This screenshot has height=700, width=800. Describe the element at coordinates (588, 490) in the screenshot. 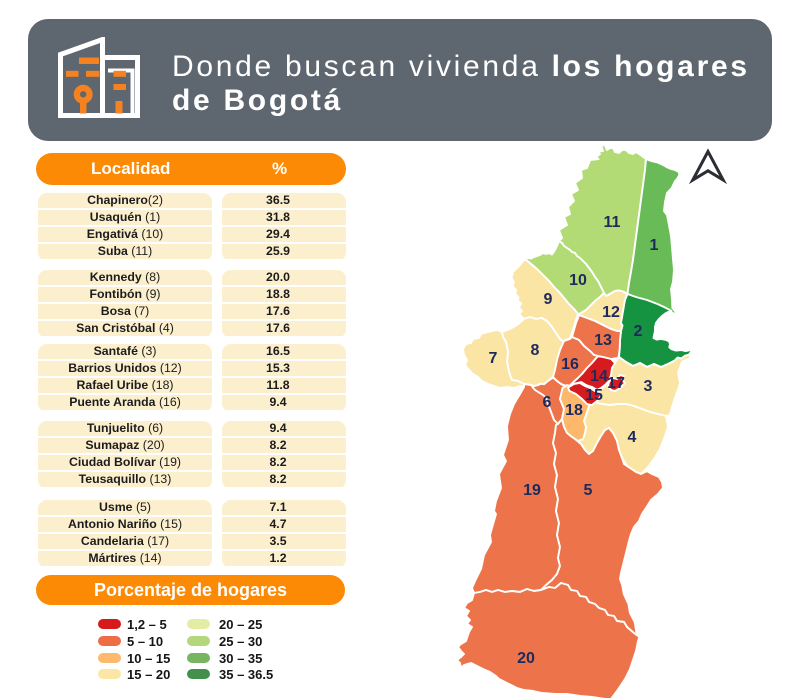

I see `svg-text: 5` at that location.